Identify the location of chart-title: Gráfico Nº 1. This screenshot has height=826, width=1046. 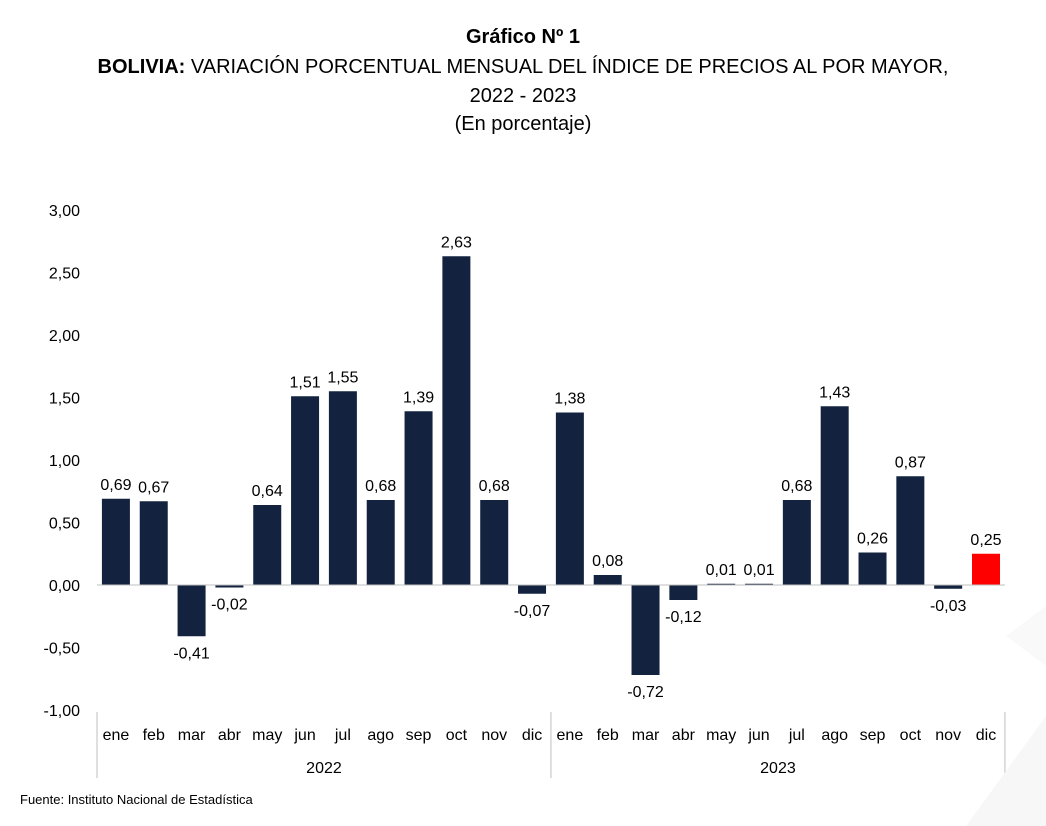
(522, 37).